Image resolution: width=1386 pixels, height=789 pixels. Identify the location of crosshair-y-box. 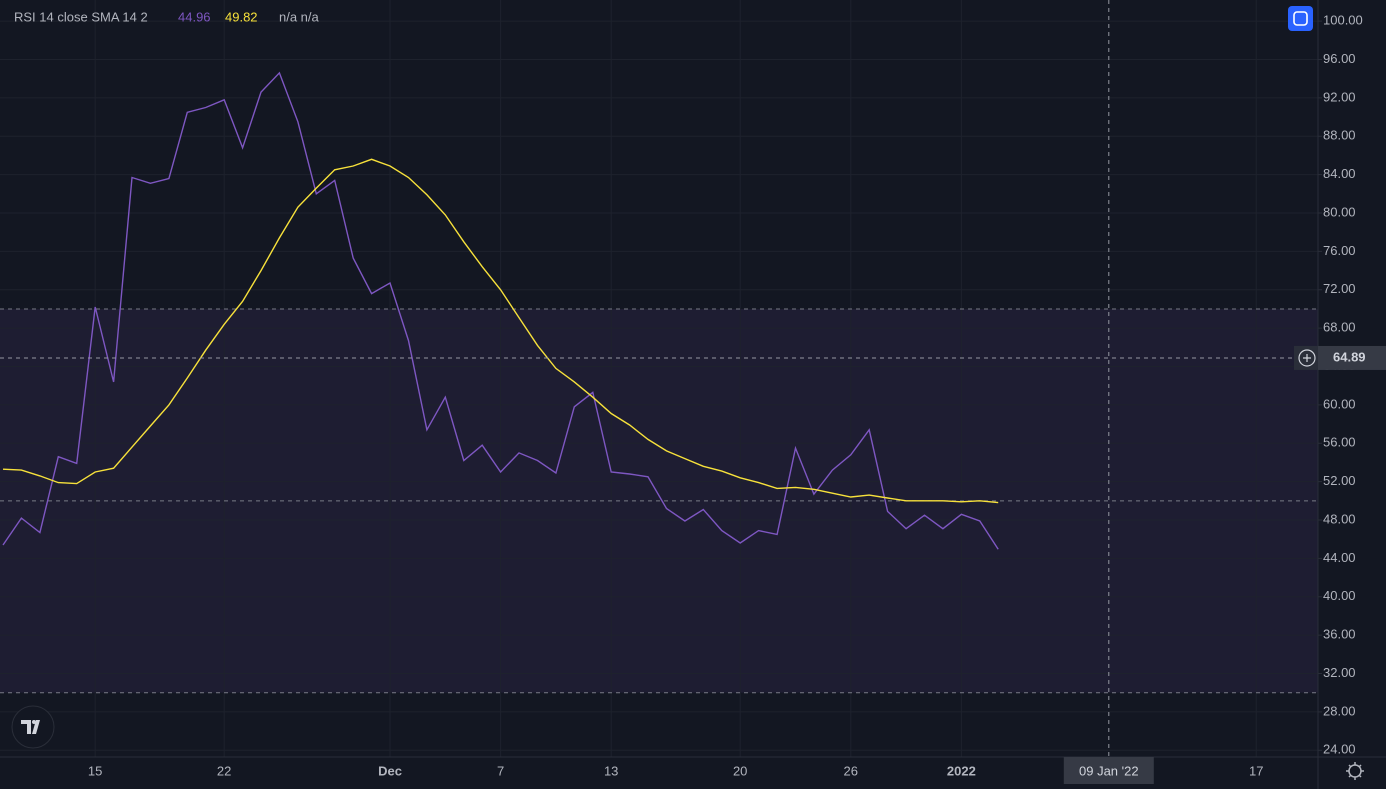
(1352, 357).